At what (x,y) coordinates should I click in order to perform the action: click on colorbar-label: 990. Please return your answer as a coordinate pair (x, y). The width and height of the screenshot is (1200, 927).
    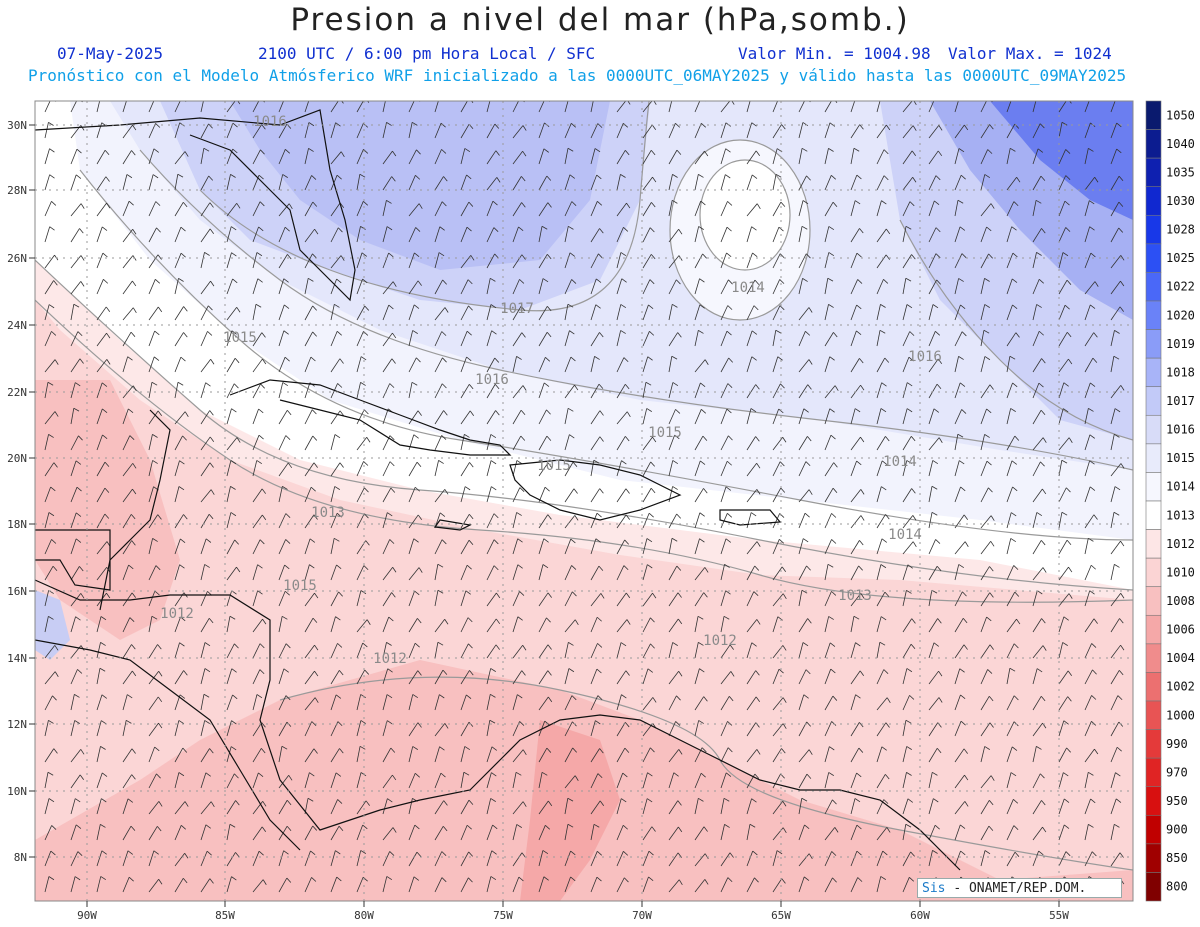
    Looking at the image, I should click on (1177, 744).